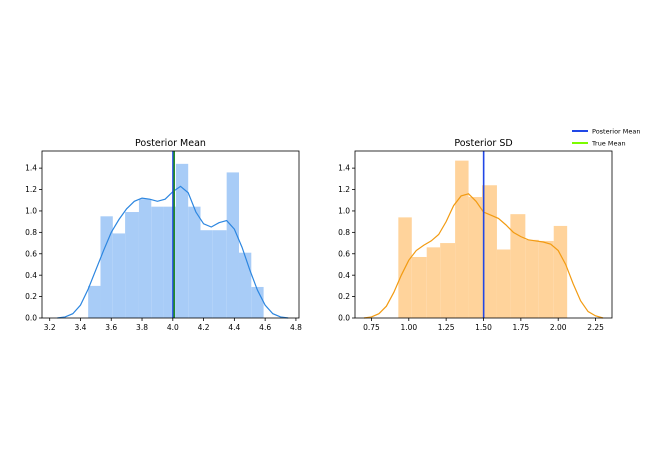 This screenshot has width=664, height=474. Describe the element at coordinates (446, 327) in the screenshot. I see `x-tick-label: 1.25` at that location.